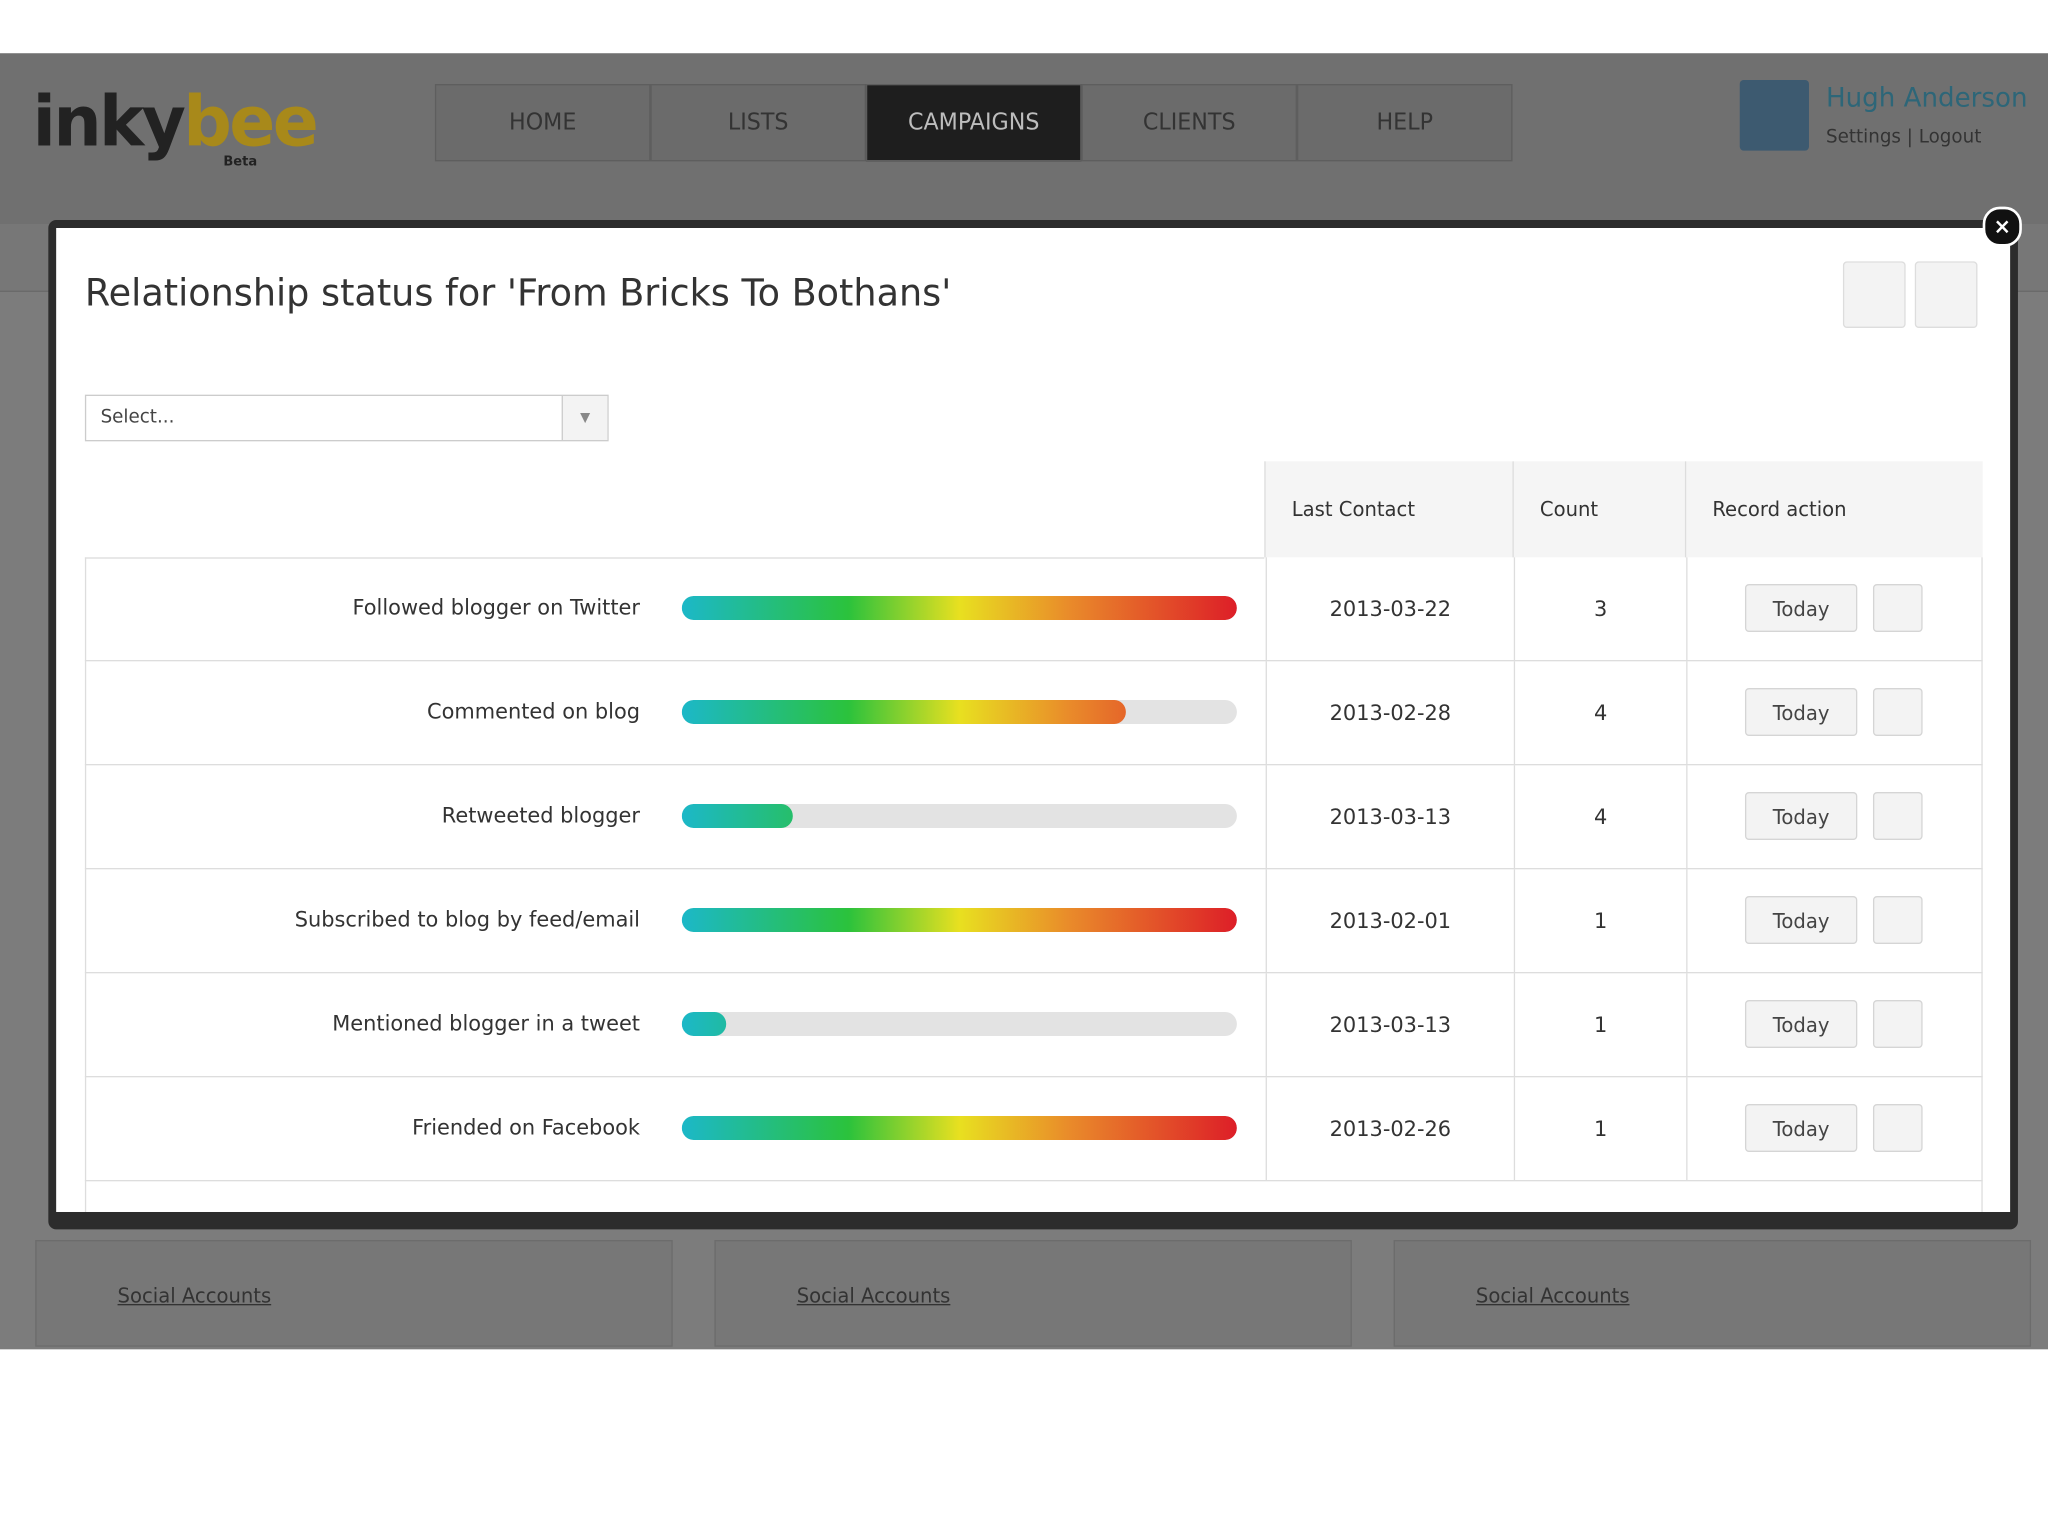  What do you see at coordinates (542, 122) in the screenshot?
I see `nav-item: HOME` at bounding box center [542, 122].